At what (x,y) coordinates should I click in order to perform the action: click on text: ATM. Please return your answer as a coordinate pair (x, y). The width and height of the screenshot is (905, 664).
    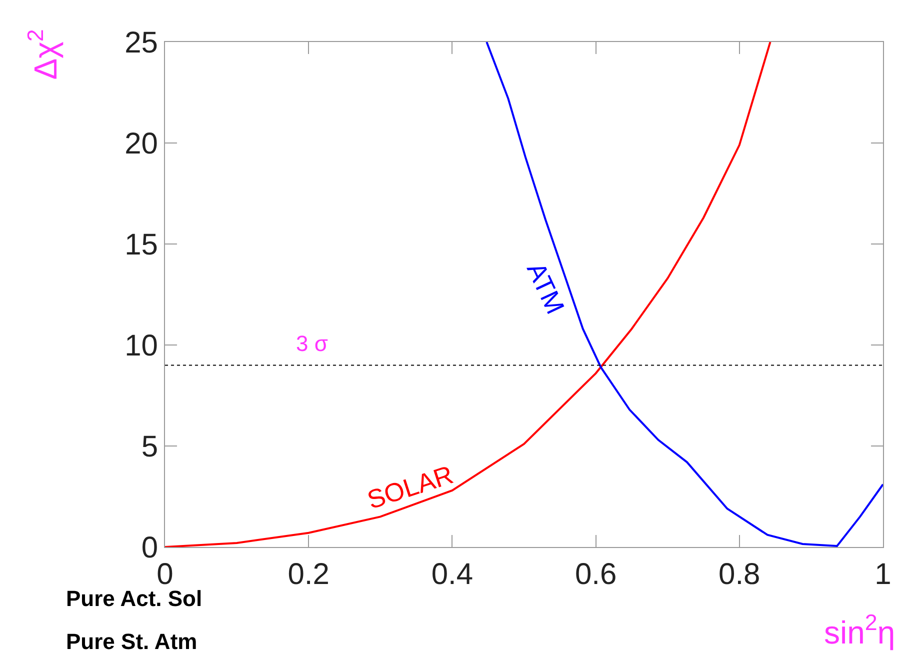
    Looking at the image, I should click on (546, 288).